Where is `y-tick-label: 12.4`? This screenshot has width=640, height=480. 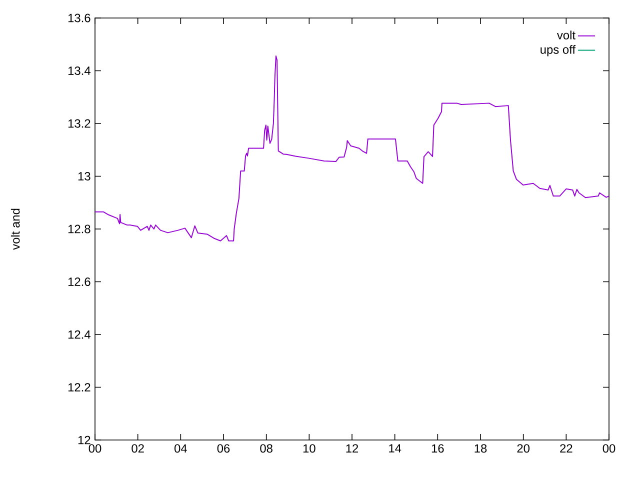 y-tick-label: 12.4 is located at coordinates (79, 334).